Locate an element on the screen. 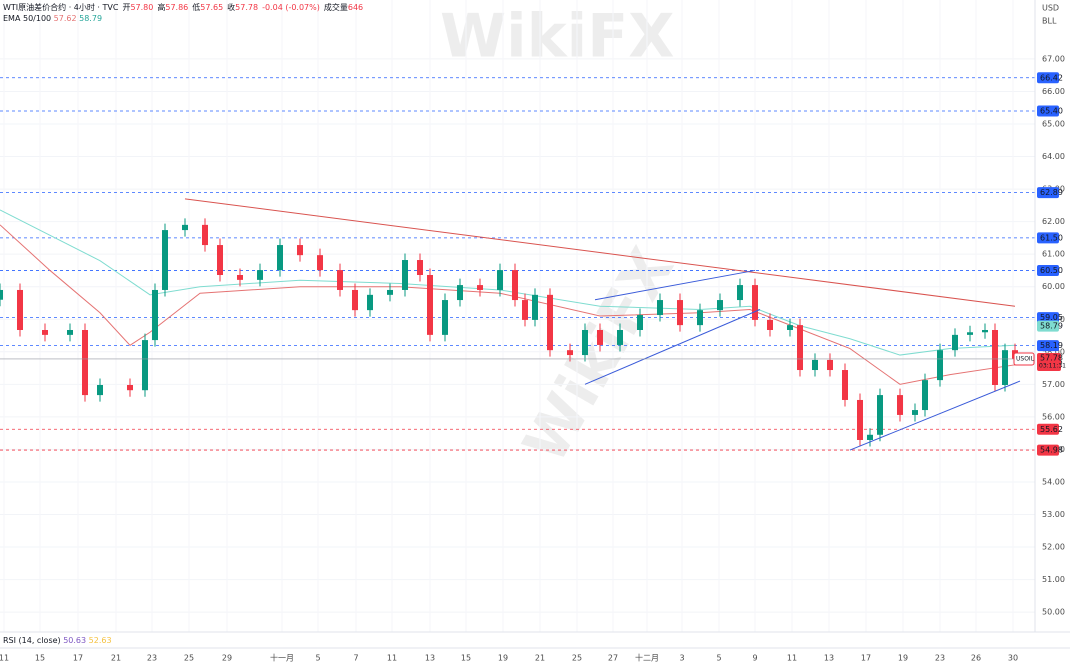 This screenshot has height=666, width=1070. unit: BLL is located at coordinates (1049, 21).